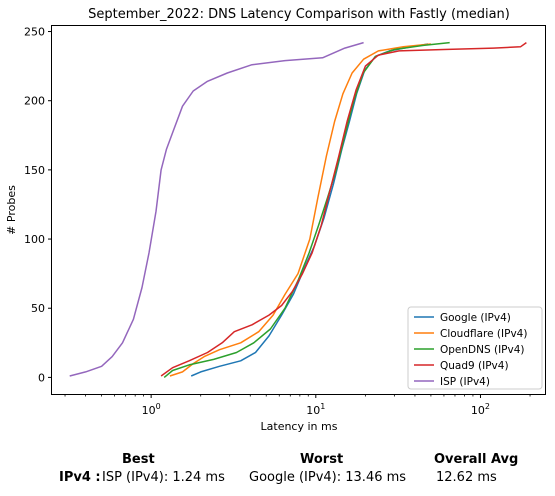 Image resolution: width=555 pixels, height=496 pixels. What do you see at coordinates (299, 426) in the screenshot?
I see `x-axis-label: Latency in ms` at bounding box center [299, 426].